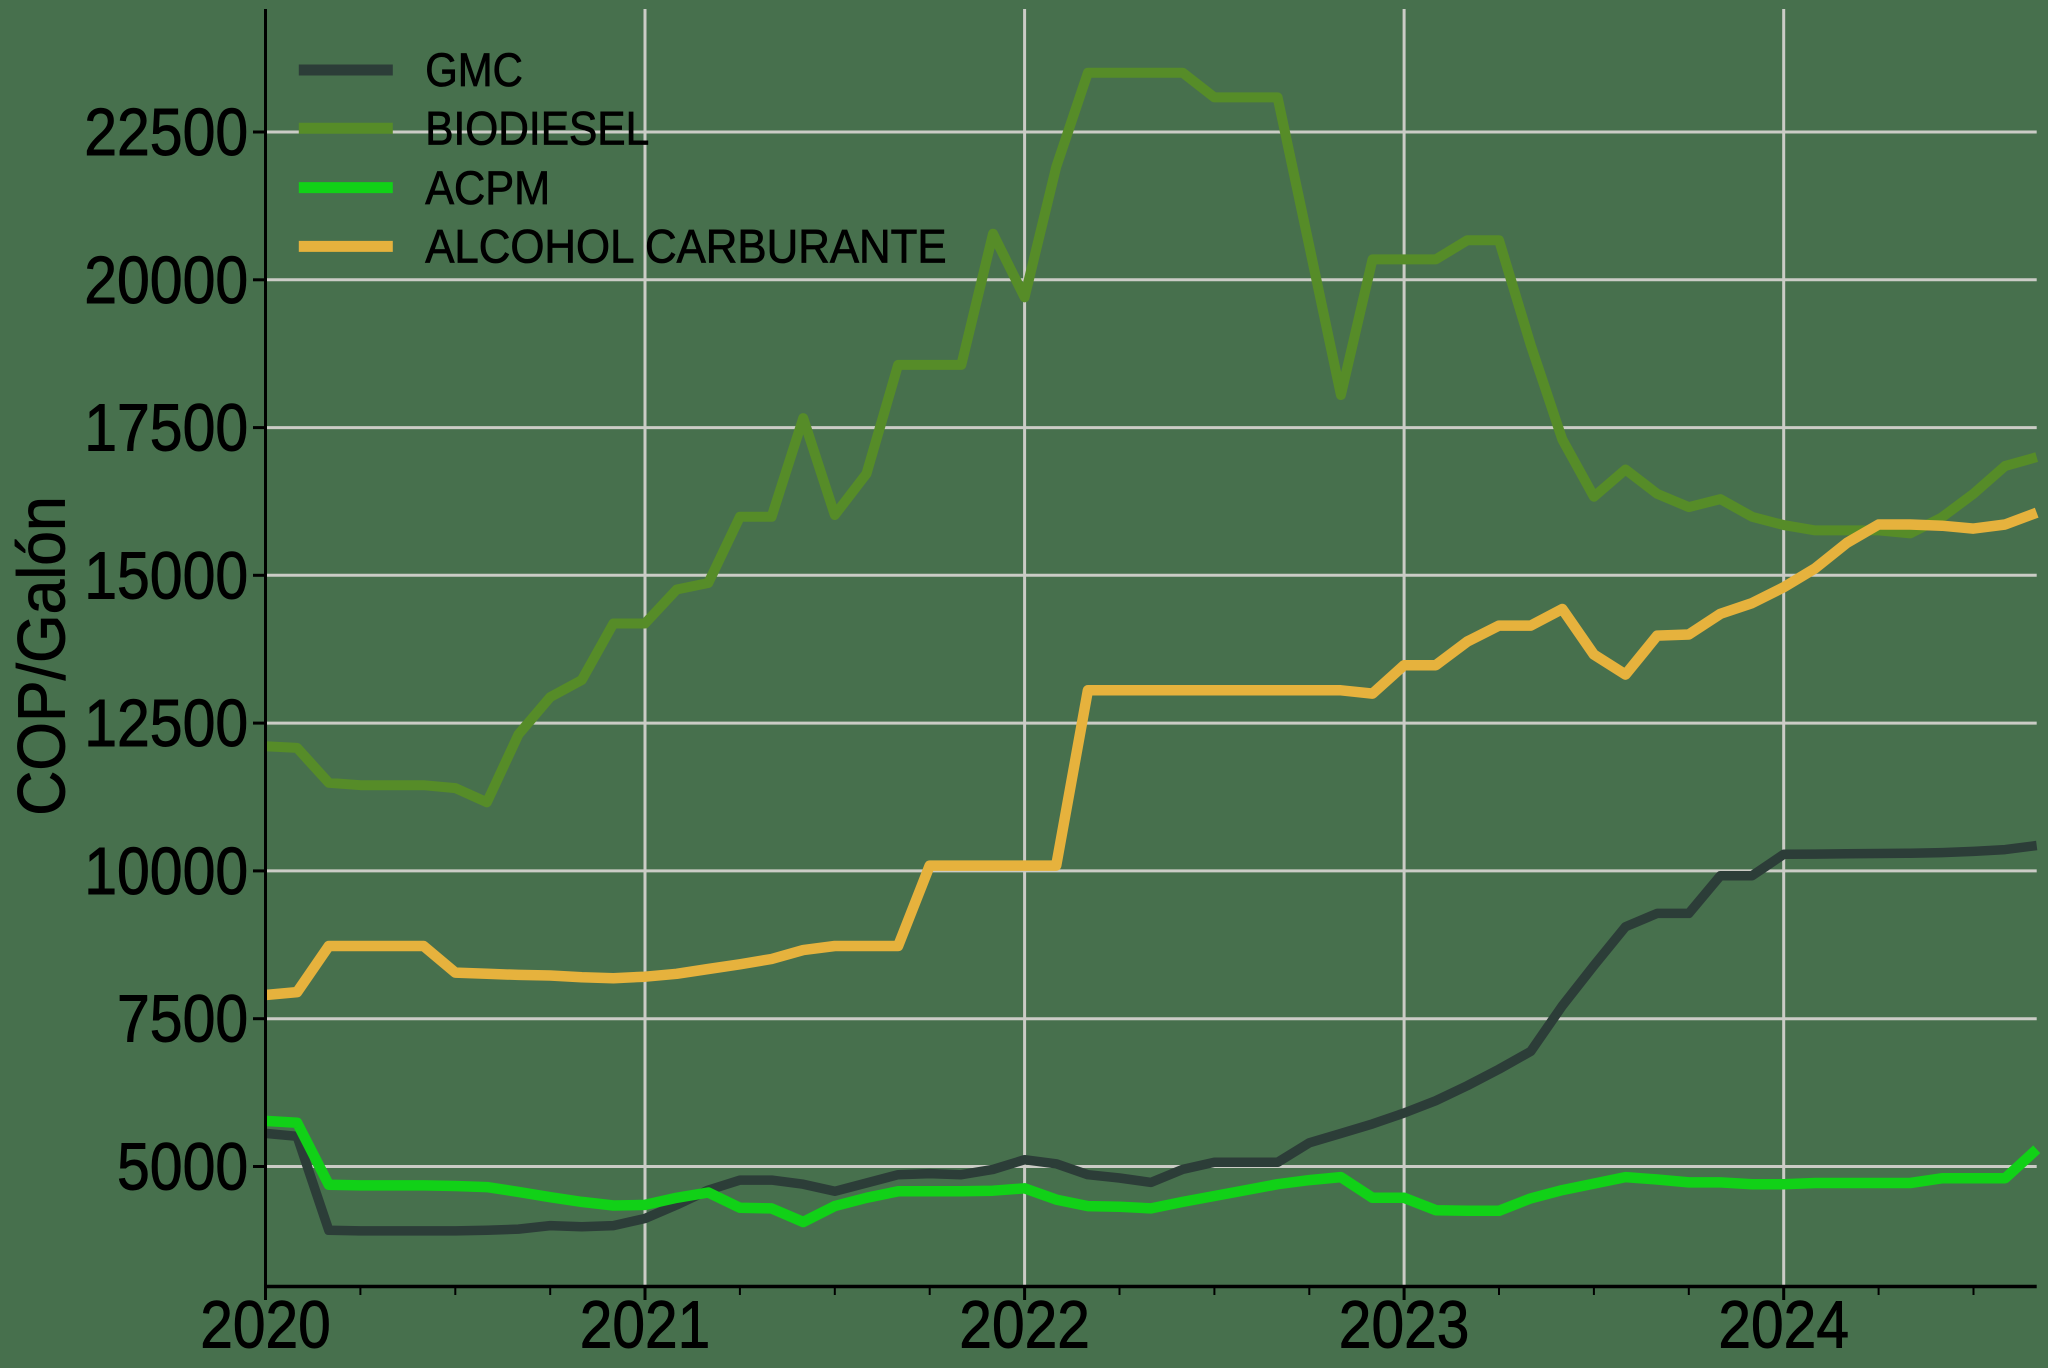 The height and width of the screenshot is (1368, 2048). What do you see at coordinates (166, 280) in the screenshot?
I see `svg-text: 20000` at bounding box center [166, 280].